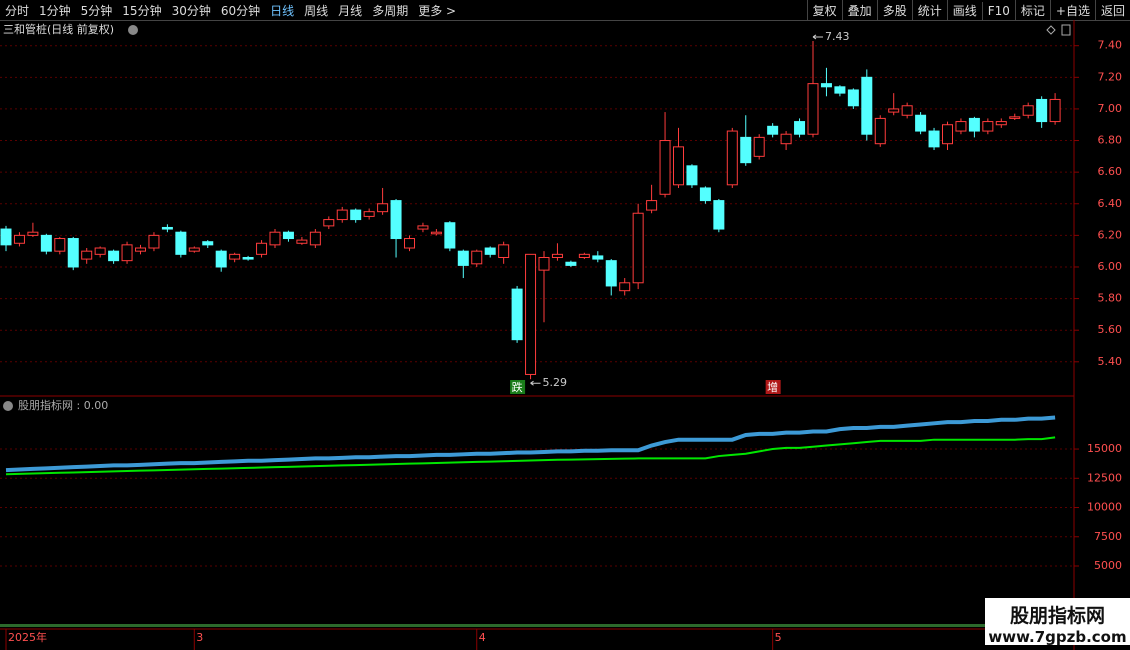 This screenshot has height=650, width=1130. I want to click on toolbar-button: 统计, so click(929, 10).